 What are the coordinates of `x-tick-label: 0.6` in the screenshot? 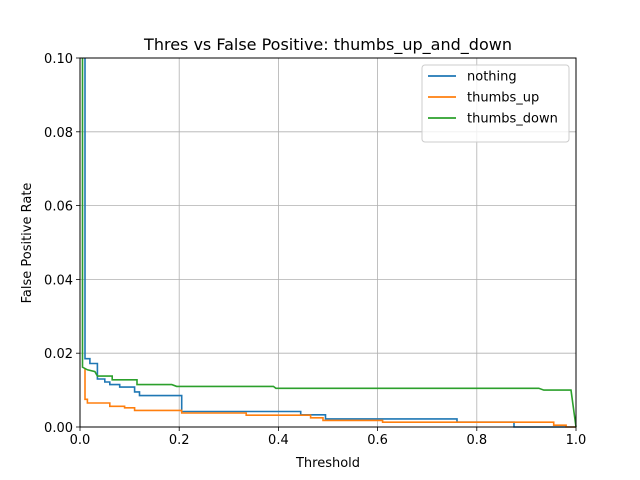 It's located at (377, 440).